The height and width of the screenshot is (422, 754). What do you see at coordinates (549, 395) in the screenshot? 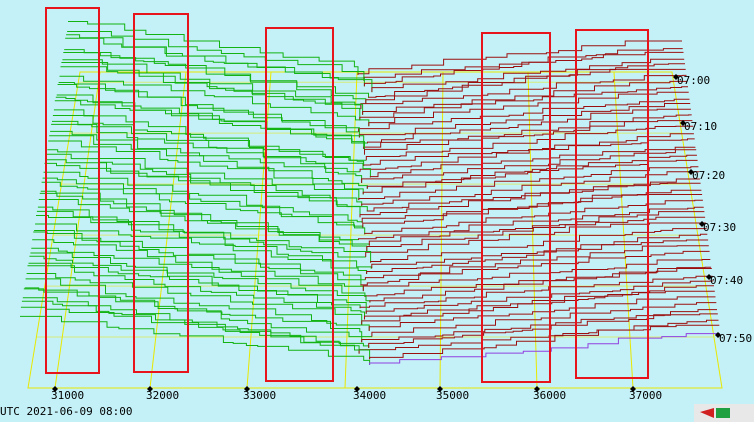
I see `x-tick-label: 36000` at bounding box center [549, 395].